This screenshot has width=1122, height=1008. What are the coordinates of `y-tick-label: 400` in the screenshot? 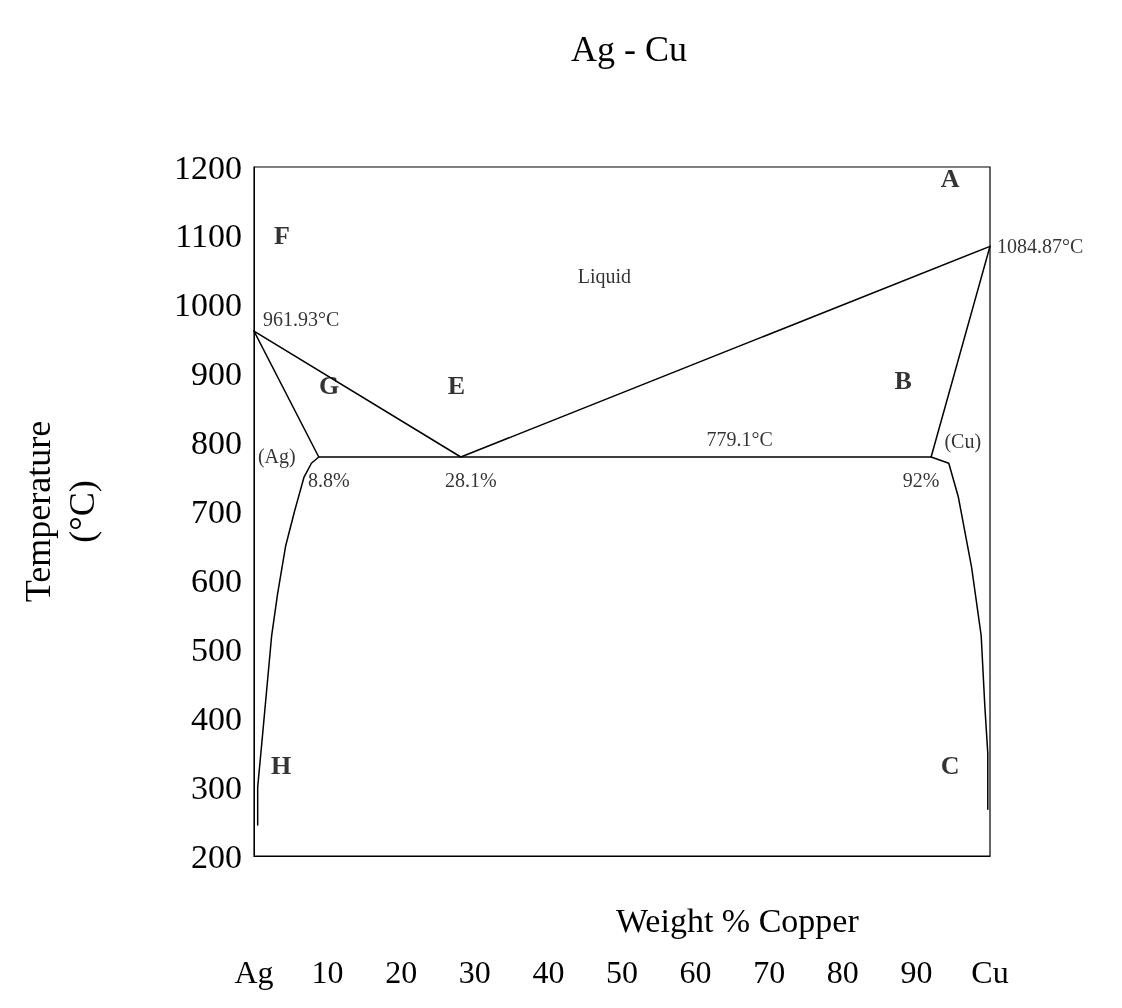 It's located at (216, 718).